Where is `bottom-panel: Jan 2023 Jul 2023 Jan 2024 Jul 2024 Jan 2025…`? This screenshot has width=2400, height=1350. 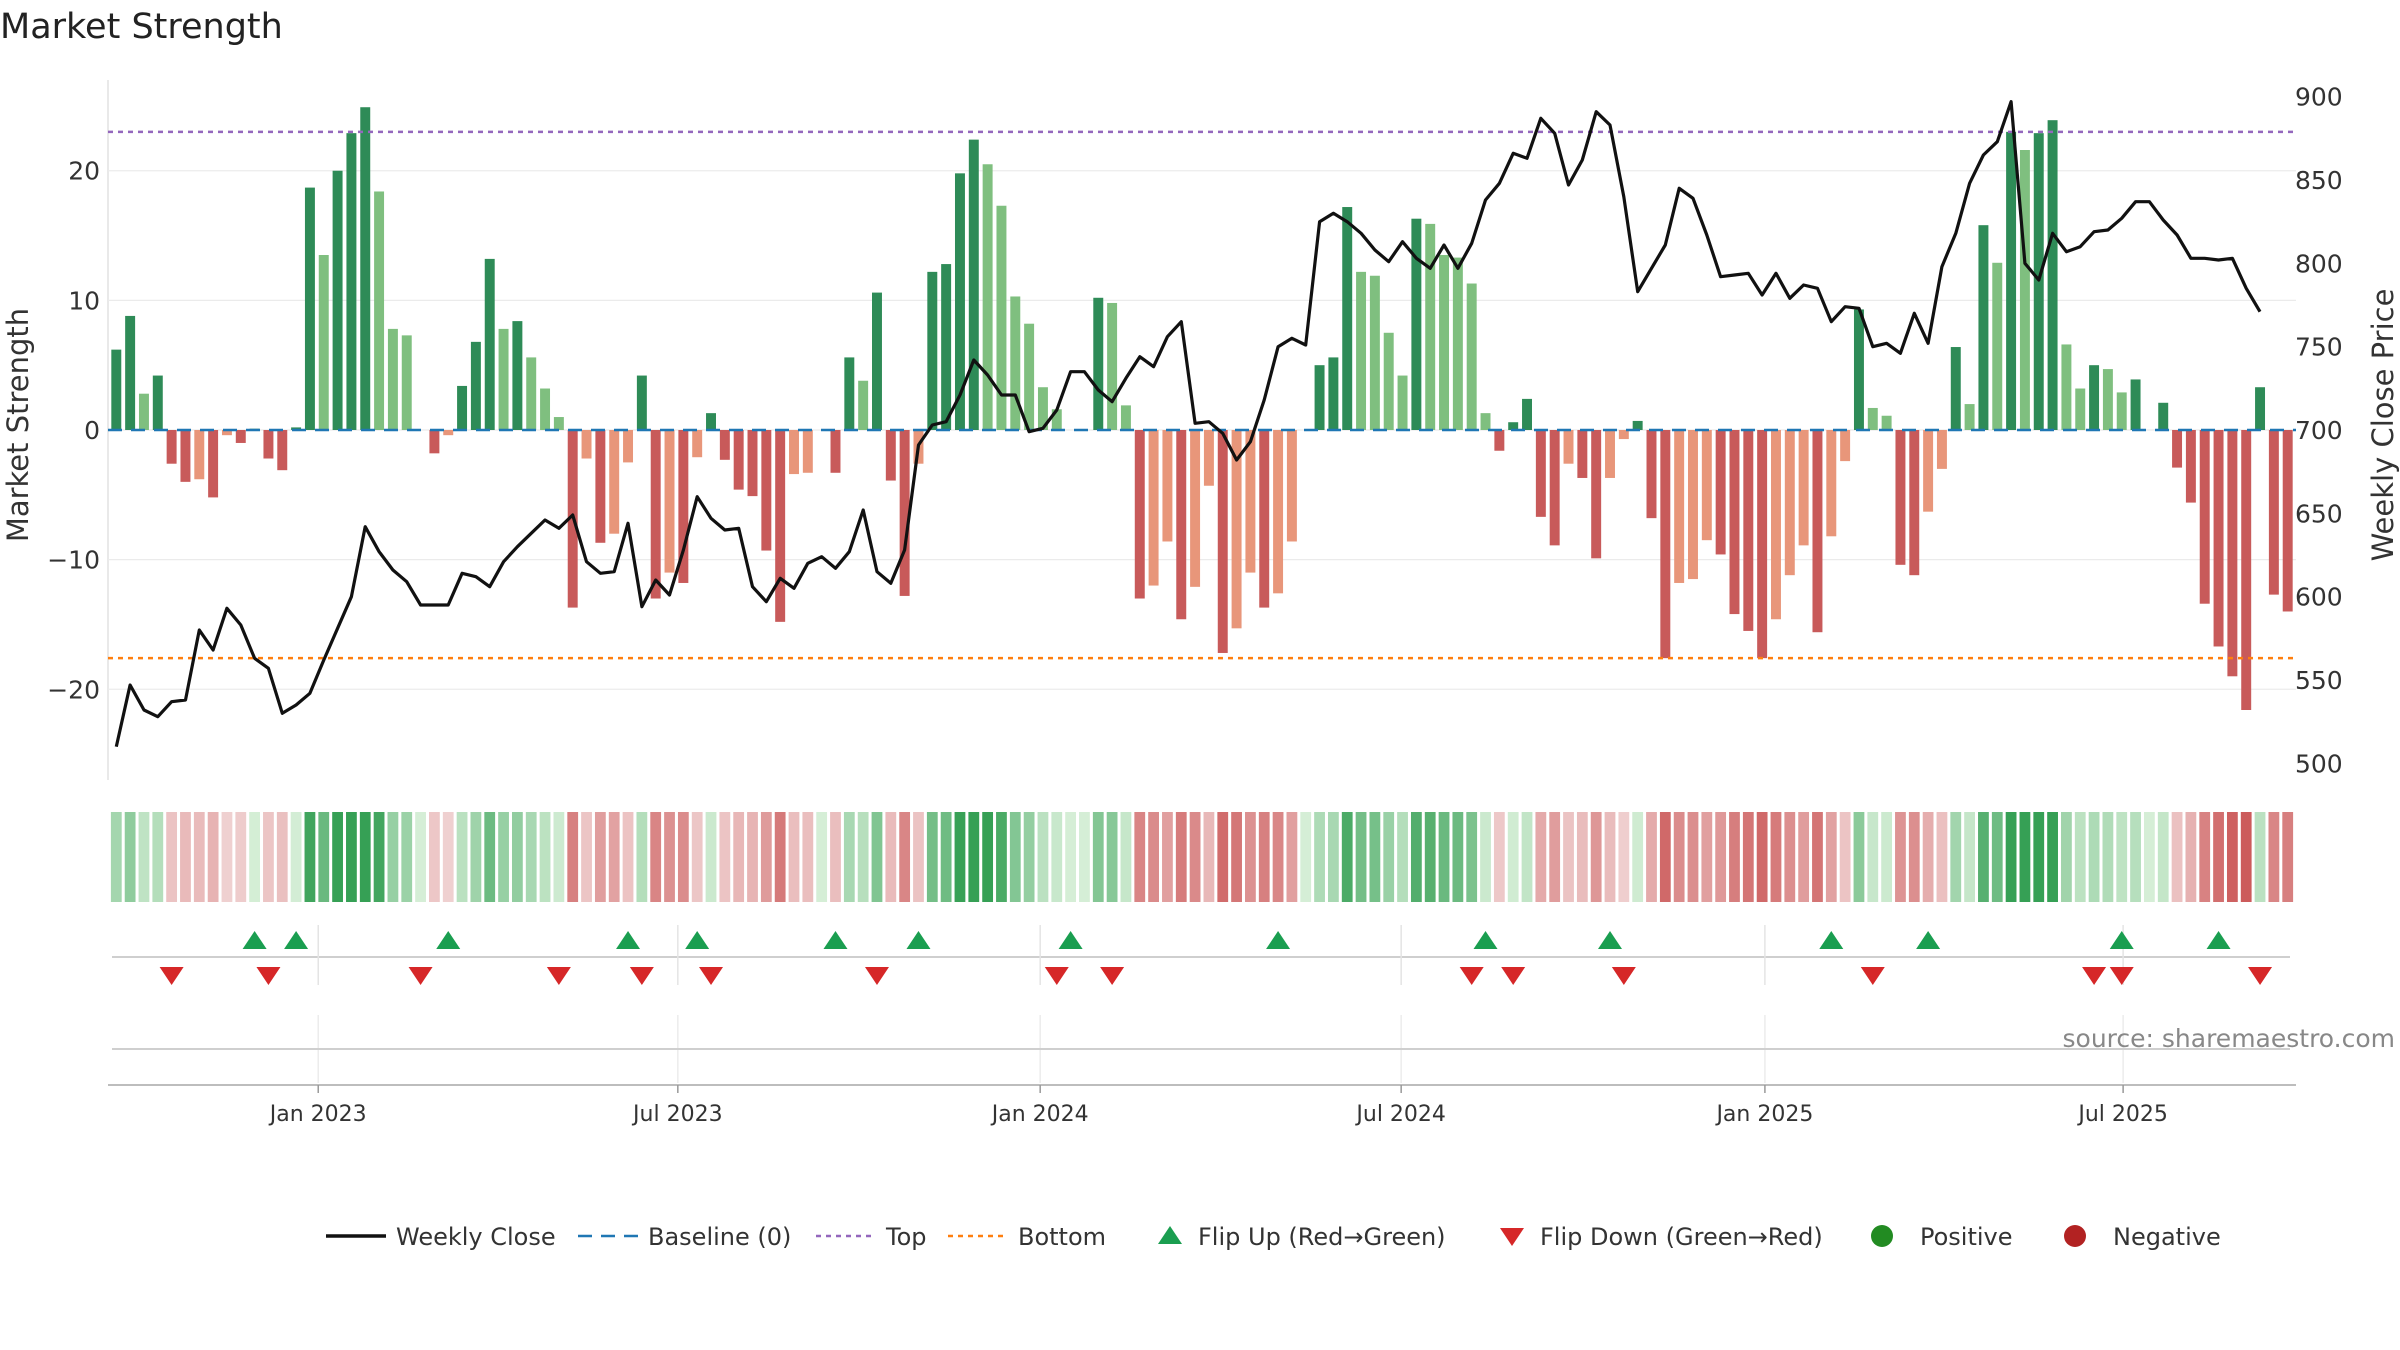
bottom-panel: Jan 2023 Jul 2023 Jan 2024 Jul 2024 Jan 2025… is located at coordinates (1202, 1071).